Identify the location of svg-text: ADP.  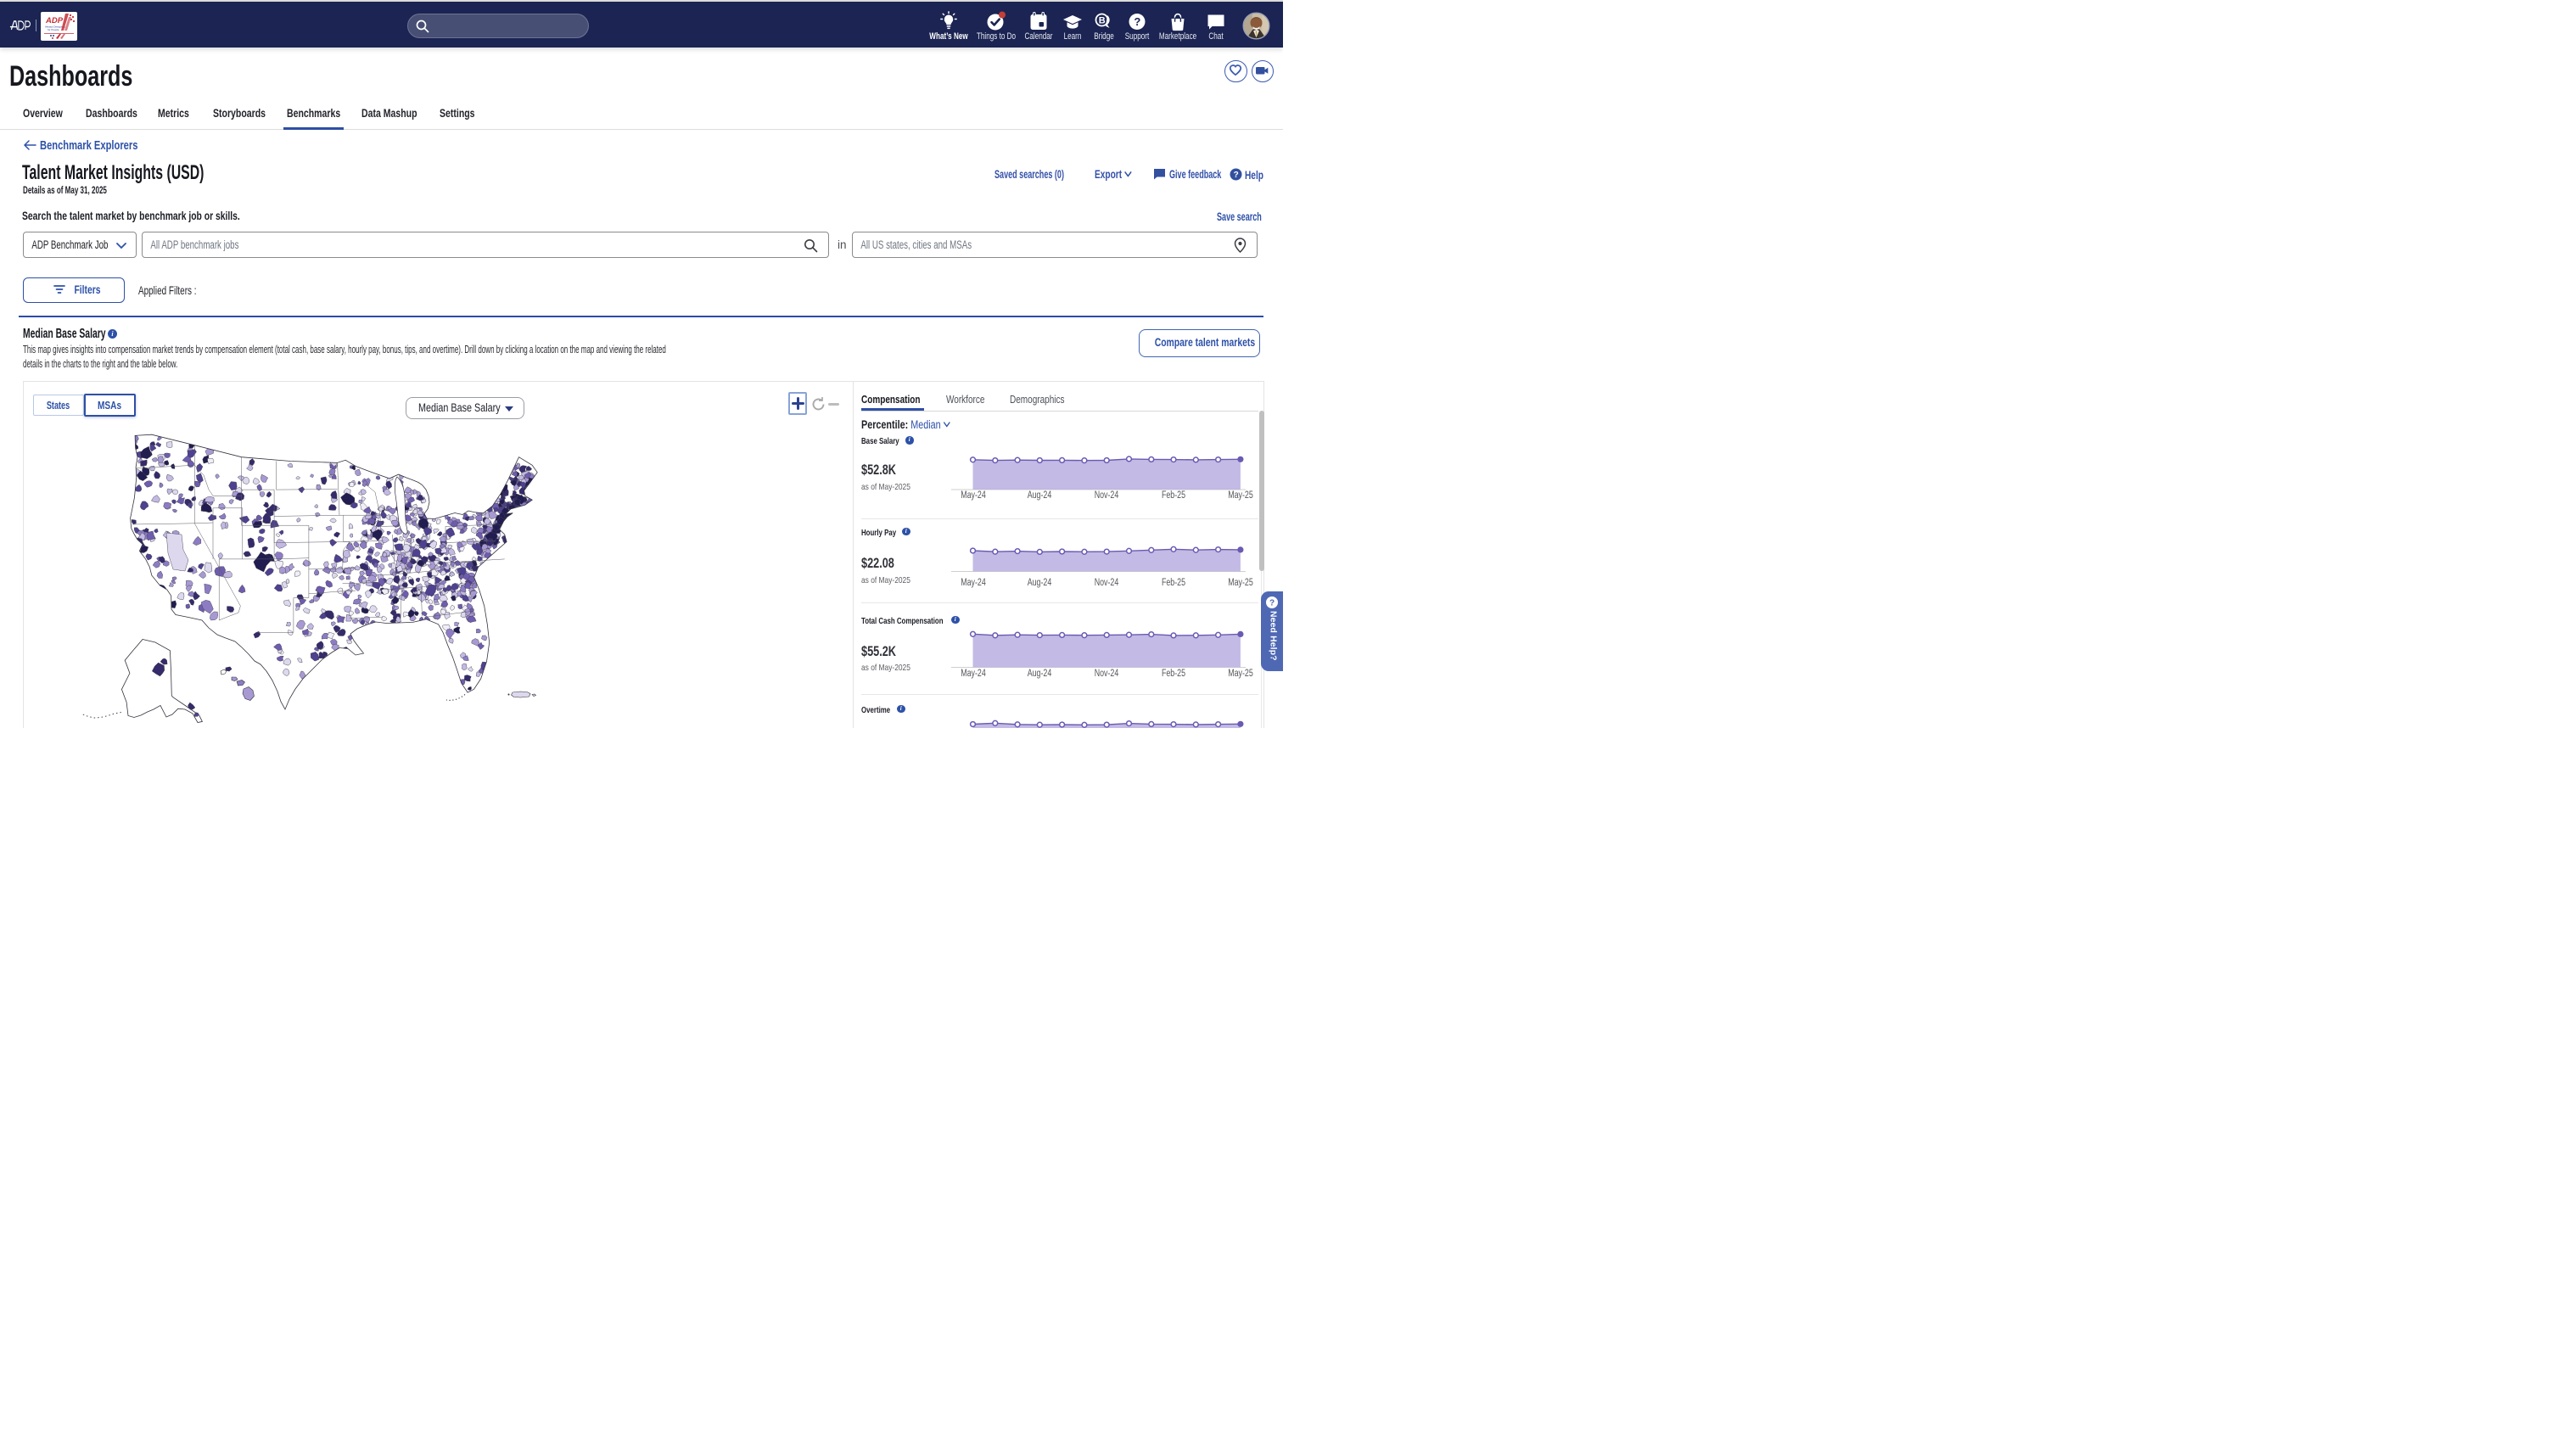
(54, 20).